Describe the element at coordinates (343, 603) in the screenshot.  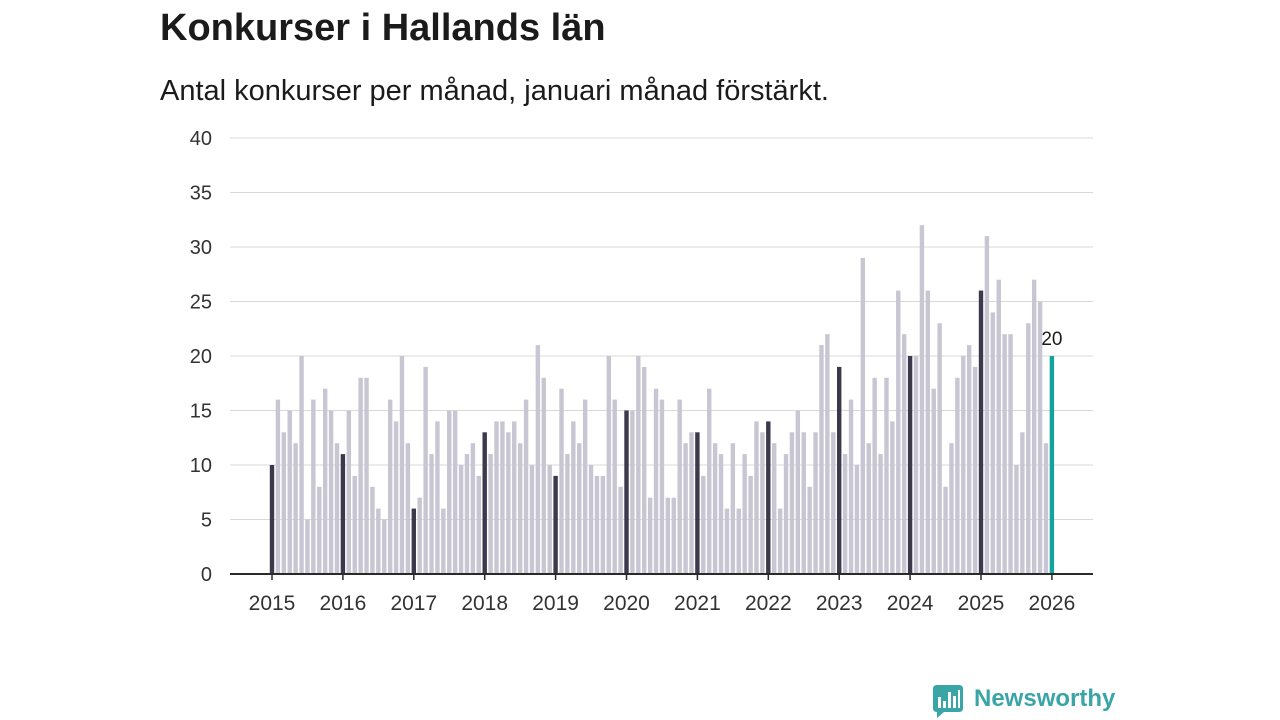
I see `x-tick-label: 2016` at that location.